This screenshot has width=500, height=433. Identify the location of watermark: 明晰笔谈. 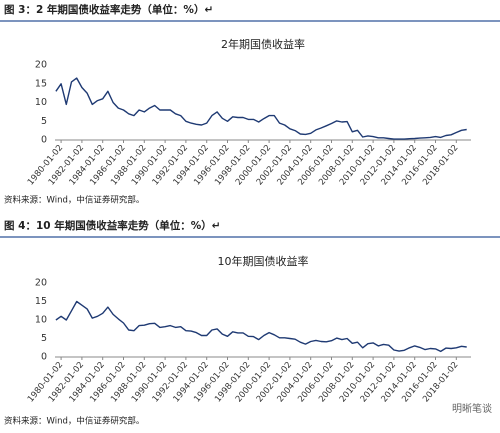
(472, 408).